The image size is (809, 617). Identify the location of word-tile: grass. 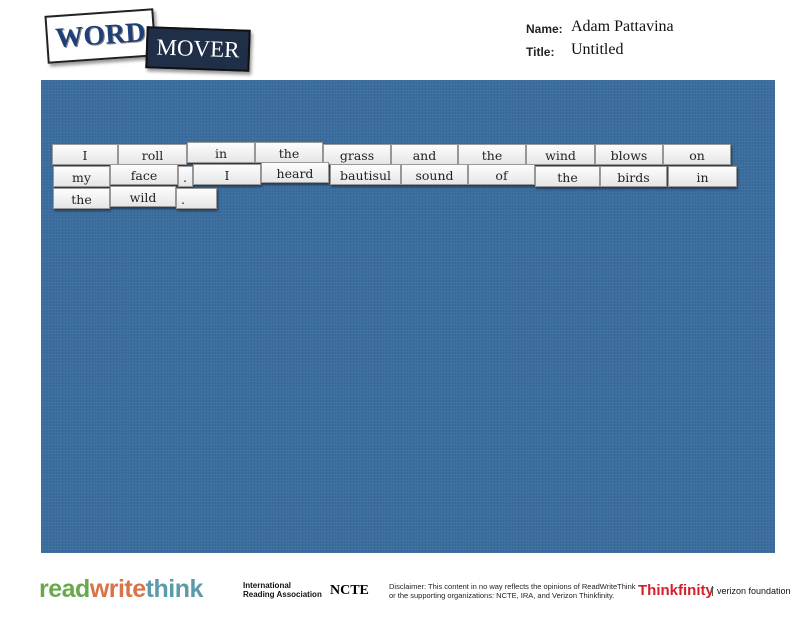
(357, 154).